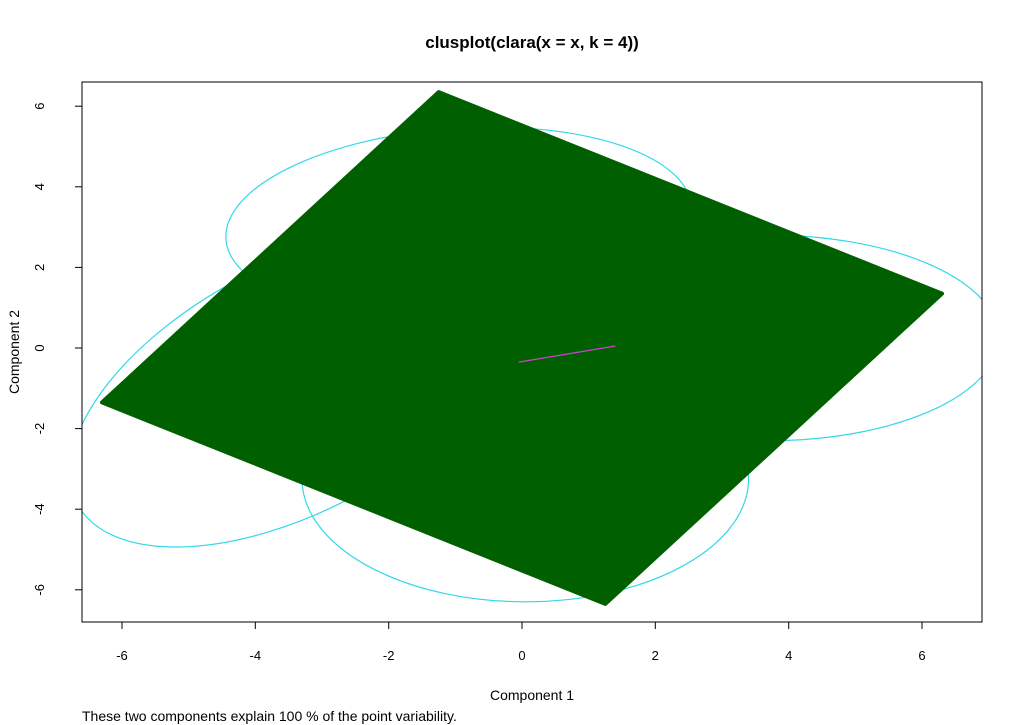 Image resolution: width=1024 pixels, height=725 pixels. Describe the element at coordinates (655, 655) in the screenshot. I see `x-tick-label: 2` at that location.